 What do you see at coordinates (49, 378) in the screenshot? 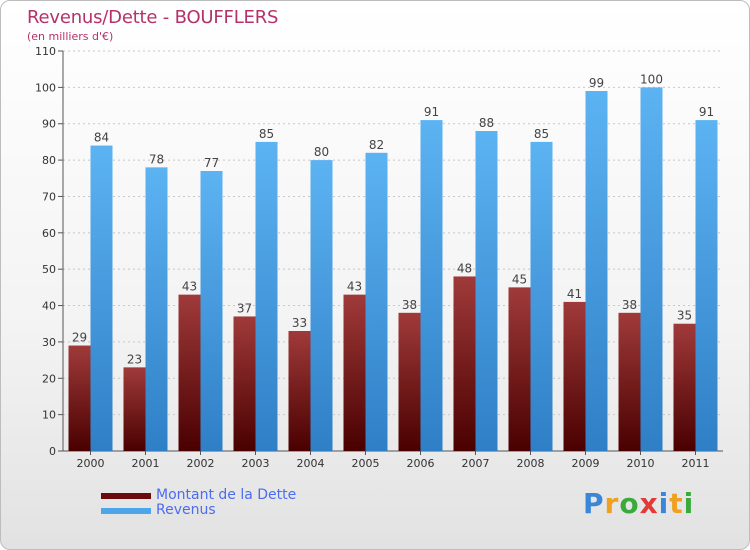
I see `y-tick-label: 20` at bounding box center [49, 378].